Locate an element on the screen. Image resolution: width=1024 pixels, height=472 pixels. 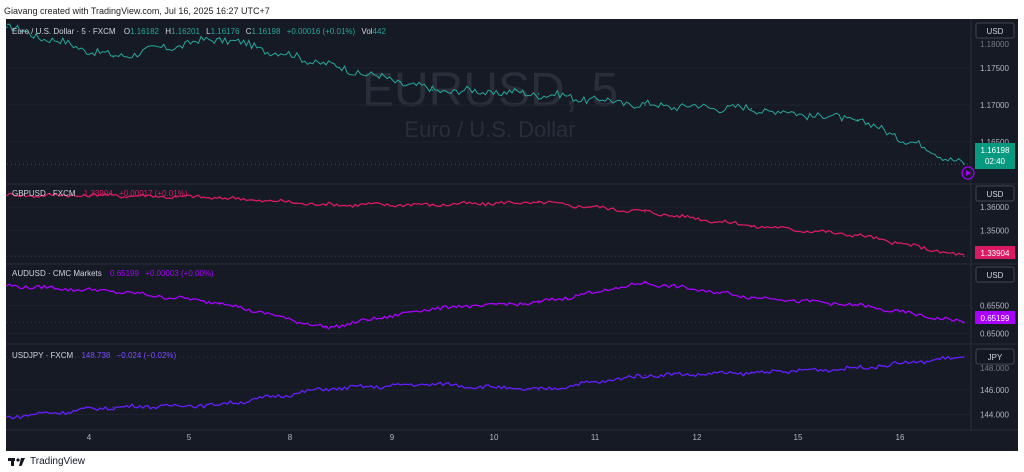
svg-text: 0.65199 is located at coordinates (995, 318).